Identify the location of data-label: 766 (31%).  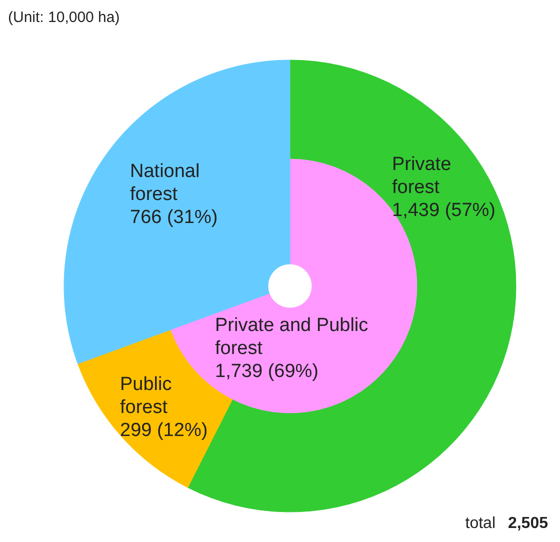
(174, 217).